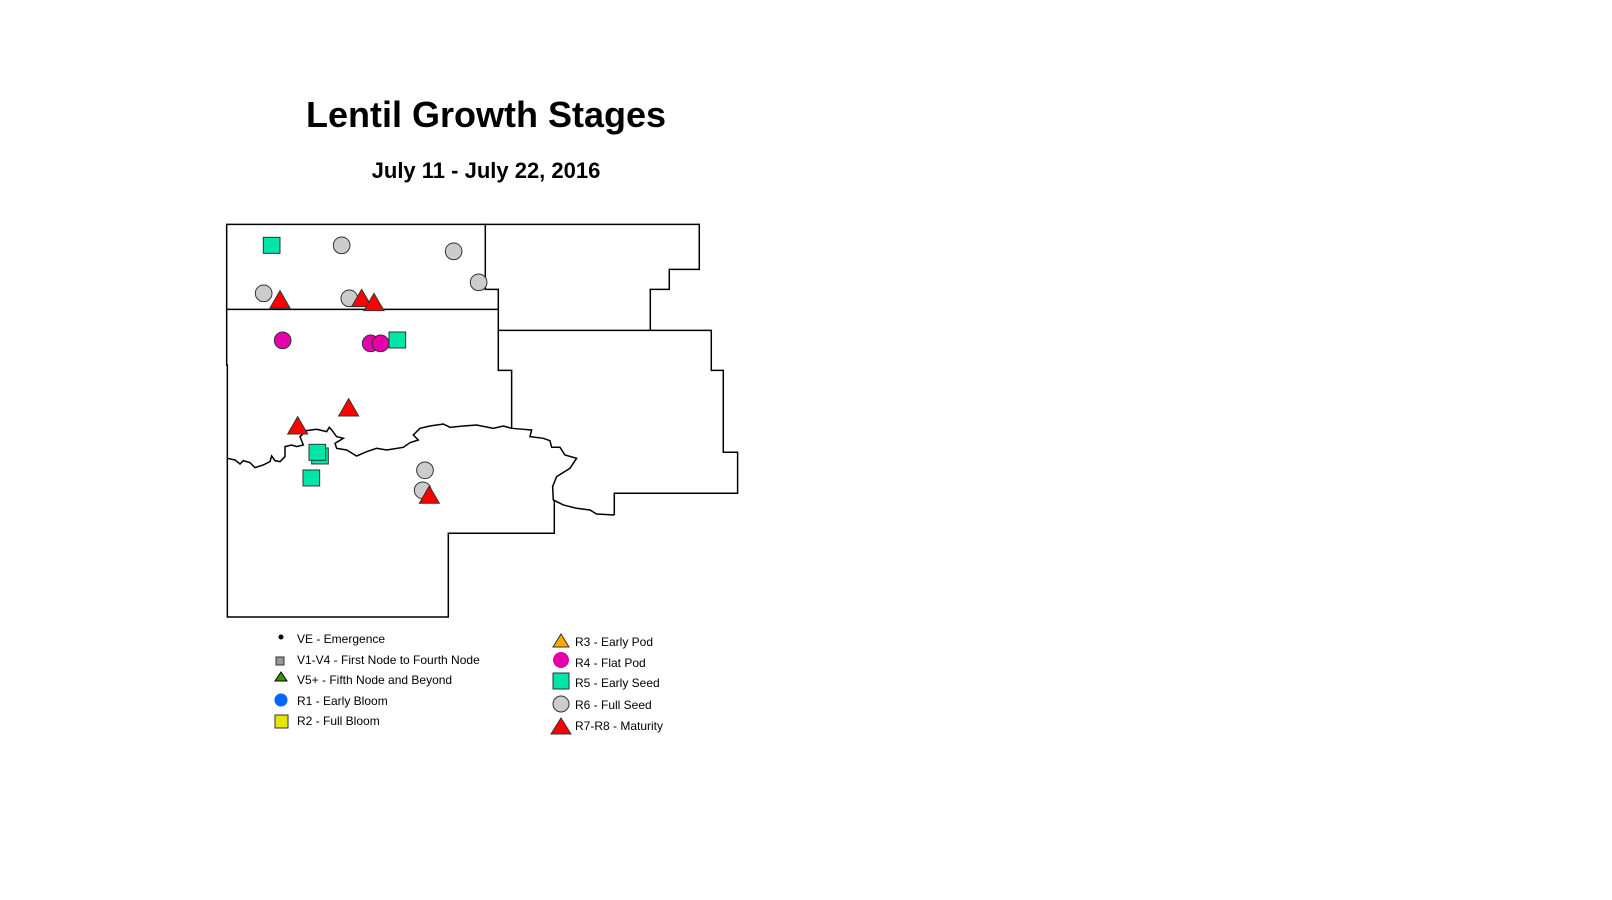  I want to click on legend-label-r2: R2 - Full Bloom, so click(338, 721).